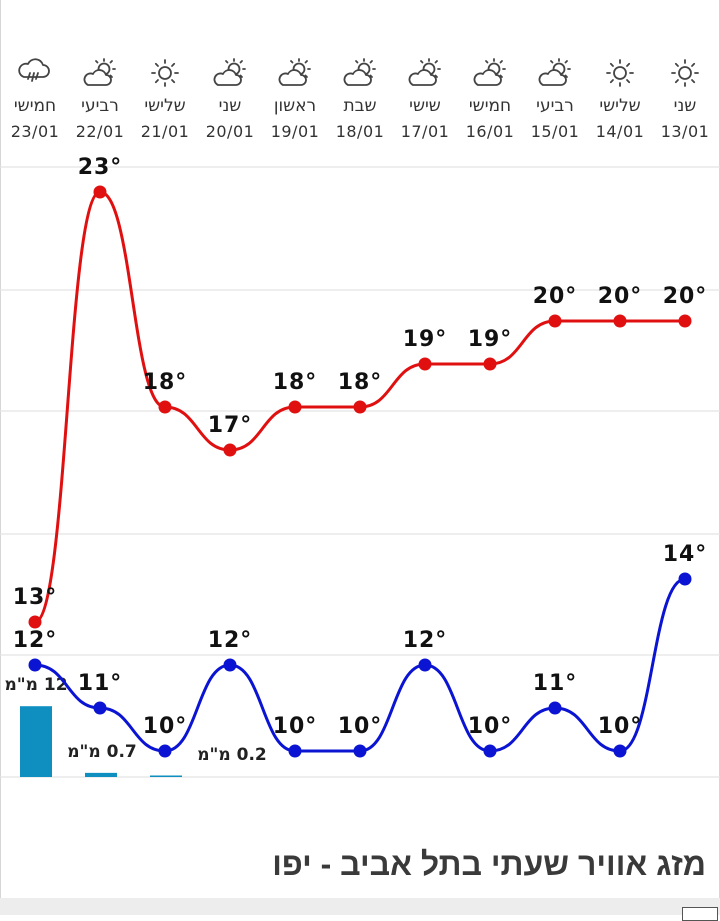 The image size is (720, 921). Describe the element at coordinates (100, 167) in the screenshot. I see `max-temp-label: 23°` at that location.